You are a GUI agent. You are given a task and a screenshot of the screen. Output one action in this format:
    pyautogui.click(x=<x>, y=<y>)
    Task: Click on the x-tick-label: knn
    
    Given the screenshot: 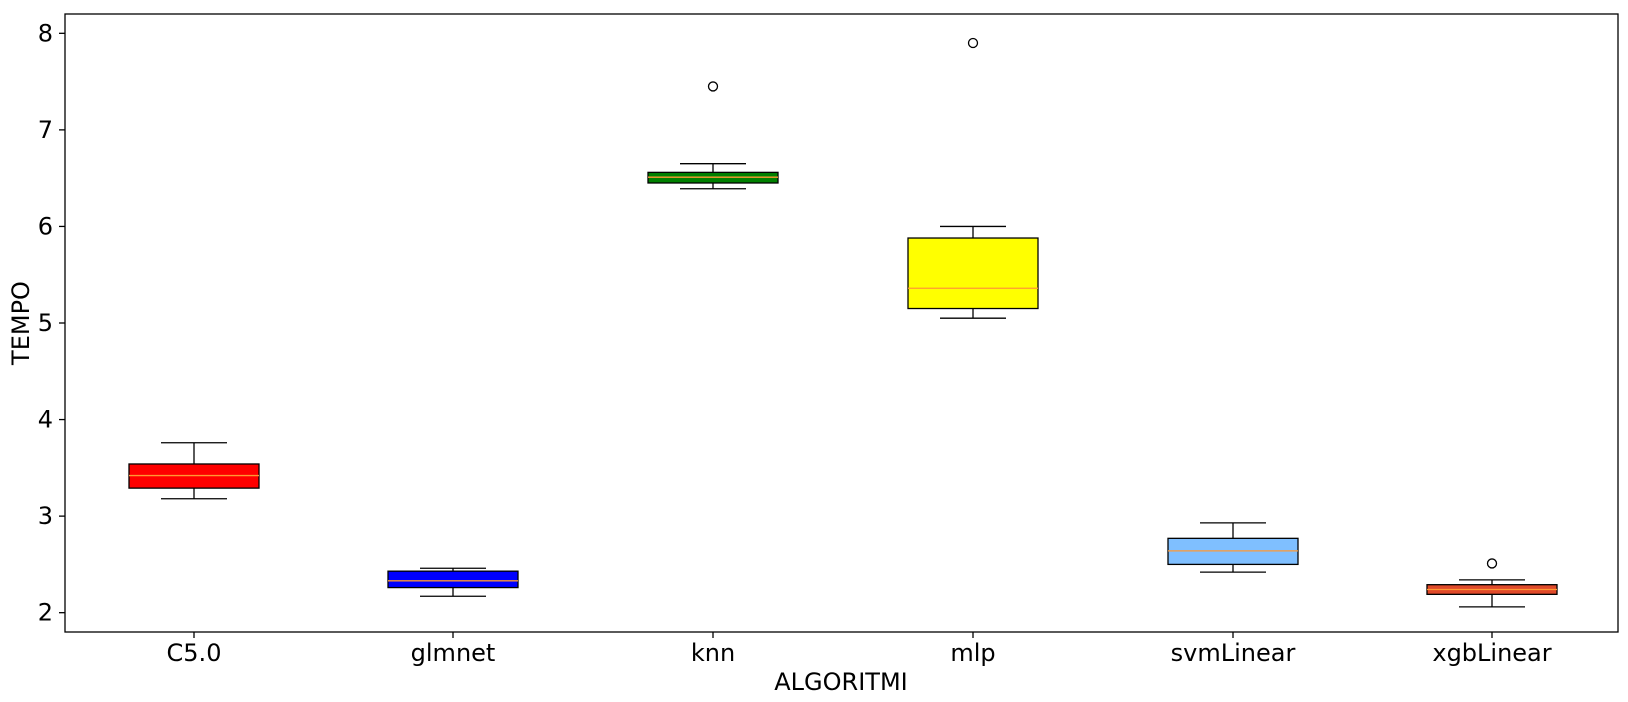 What is the action you would take?
    pyautogui.click(x=713, y=653)
    